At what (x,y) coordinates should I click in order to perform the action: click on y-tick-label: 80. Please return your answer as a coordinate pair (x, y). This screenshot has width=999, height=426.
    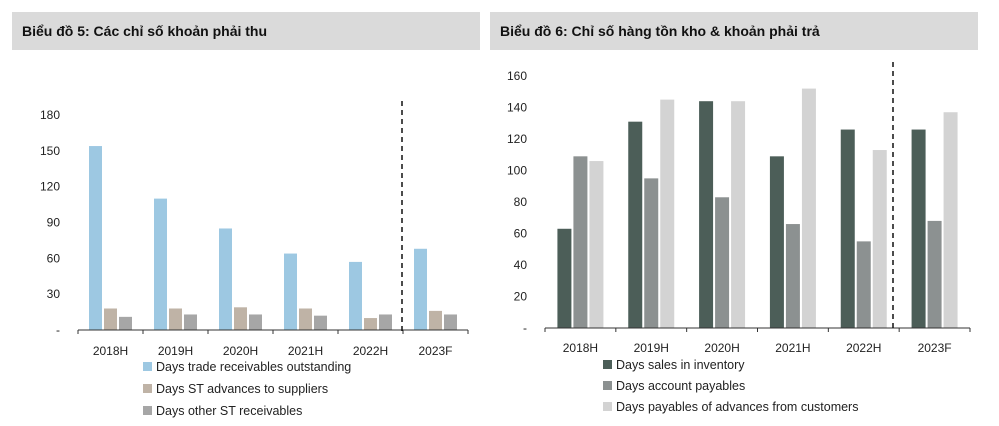
    Looking at the image, I should click on (521, 202).